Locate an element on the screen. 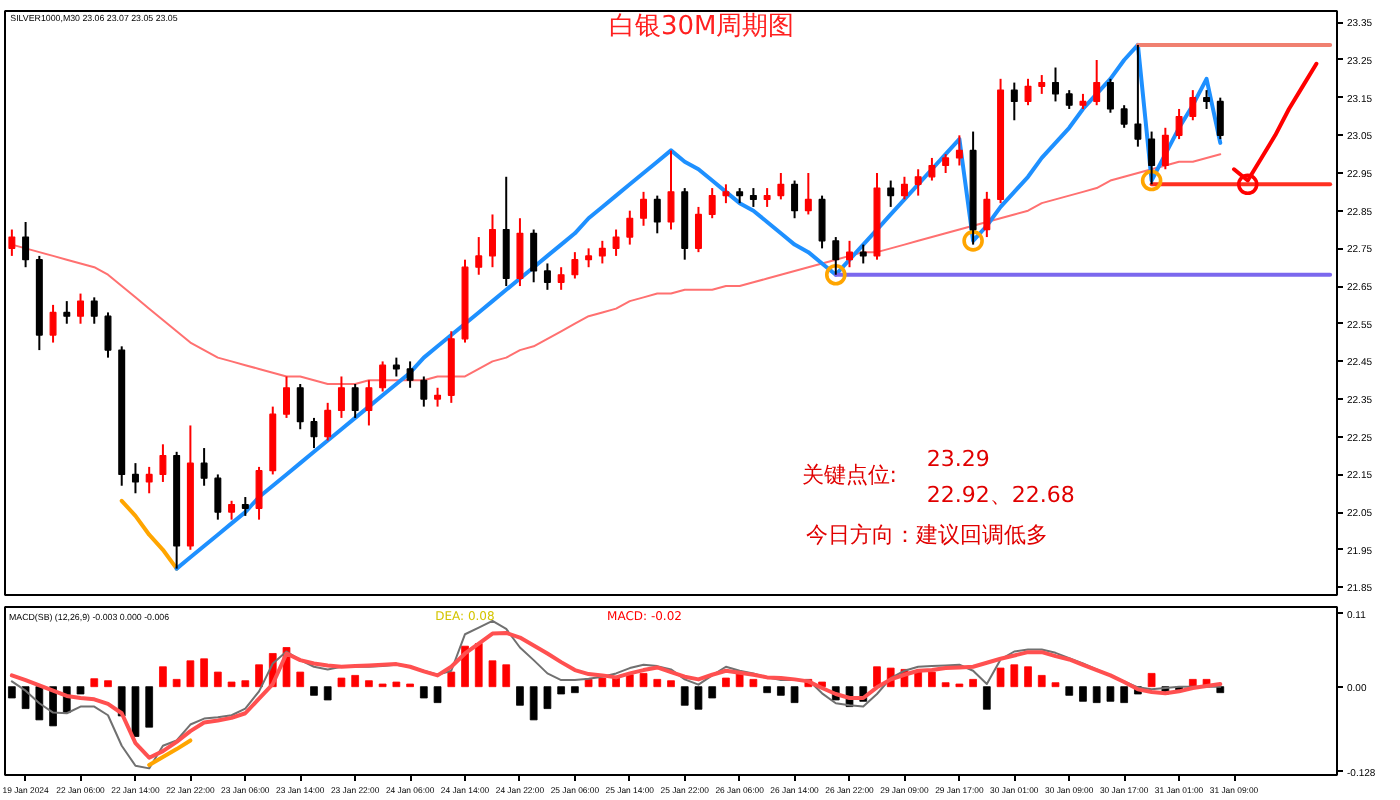  annotation: 关键点位: is located at coordinates (849, 475).